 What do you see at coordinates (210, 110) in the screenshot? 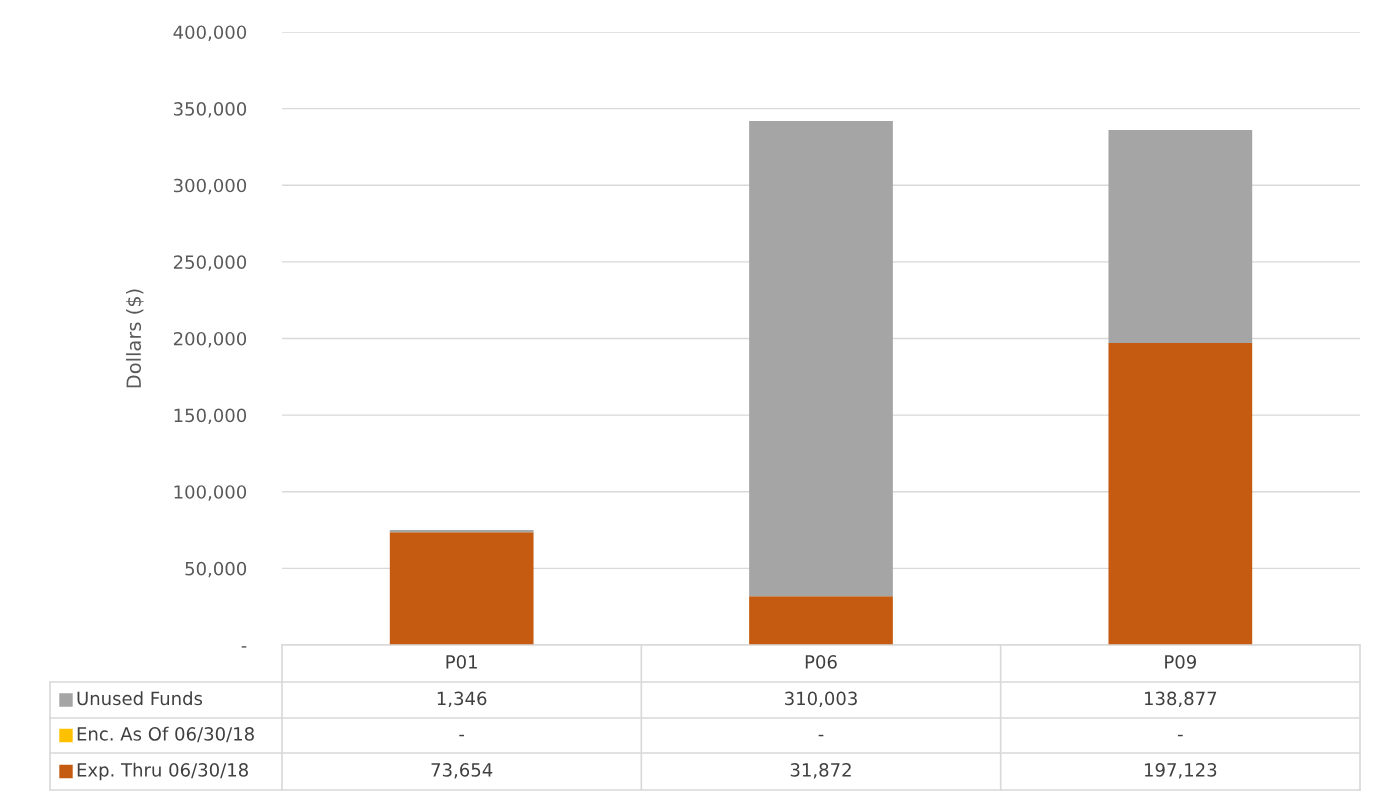
I see `y-tick-label: 350,000` at bounding box center [210, 110].